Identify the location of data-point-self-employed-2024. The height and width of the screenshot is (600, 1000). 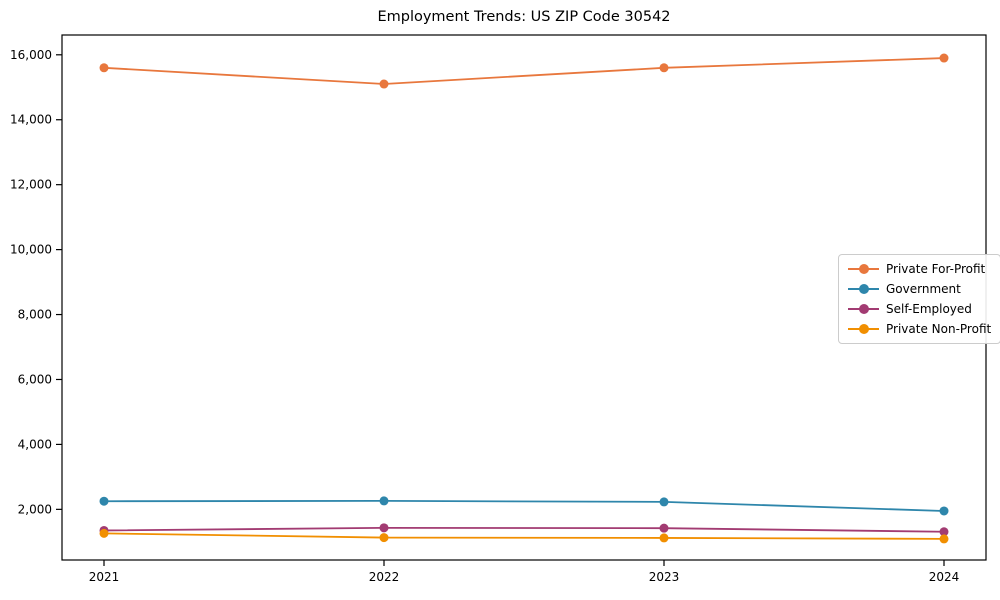
(944, 532).